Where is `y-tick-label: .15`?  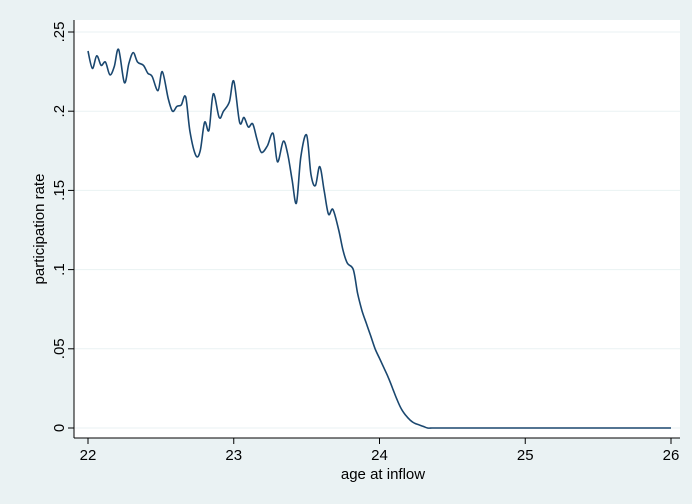 y-tick-label: .15 is located at coordinates (59, 190).